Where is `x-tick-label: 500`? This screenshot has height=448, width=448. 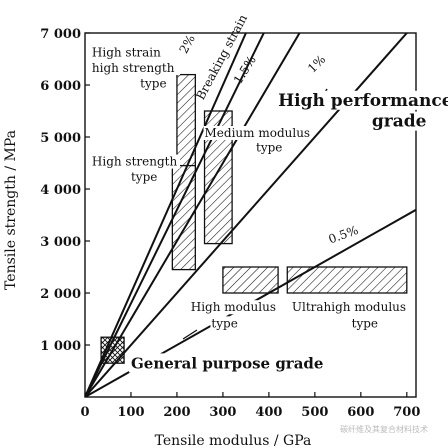
x-tick-label: 500 is located at coordinates (314, 412).